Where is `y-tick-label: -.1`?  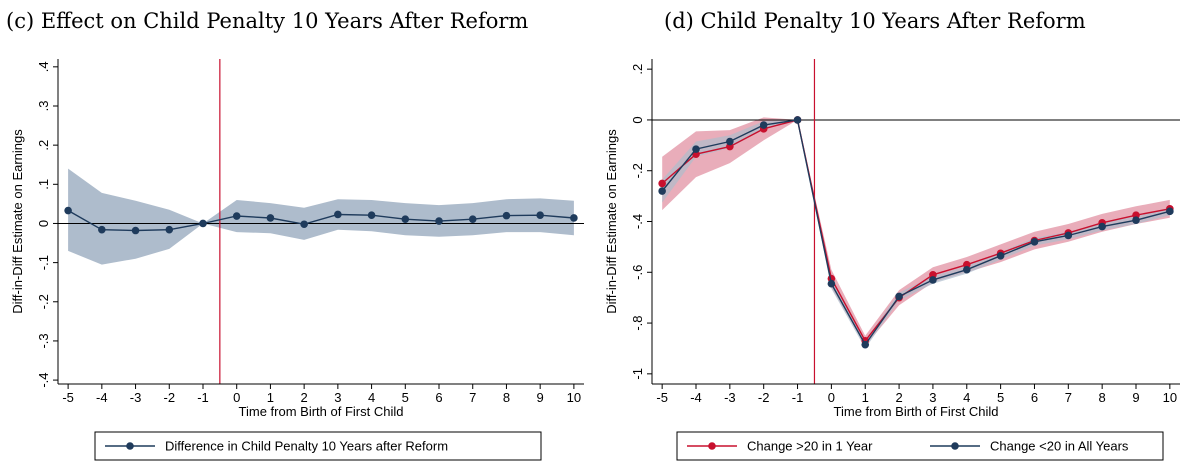 y-tick-label: -.1 is located at coordinates (43, 262).